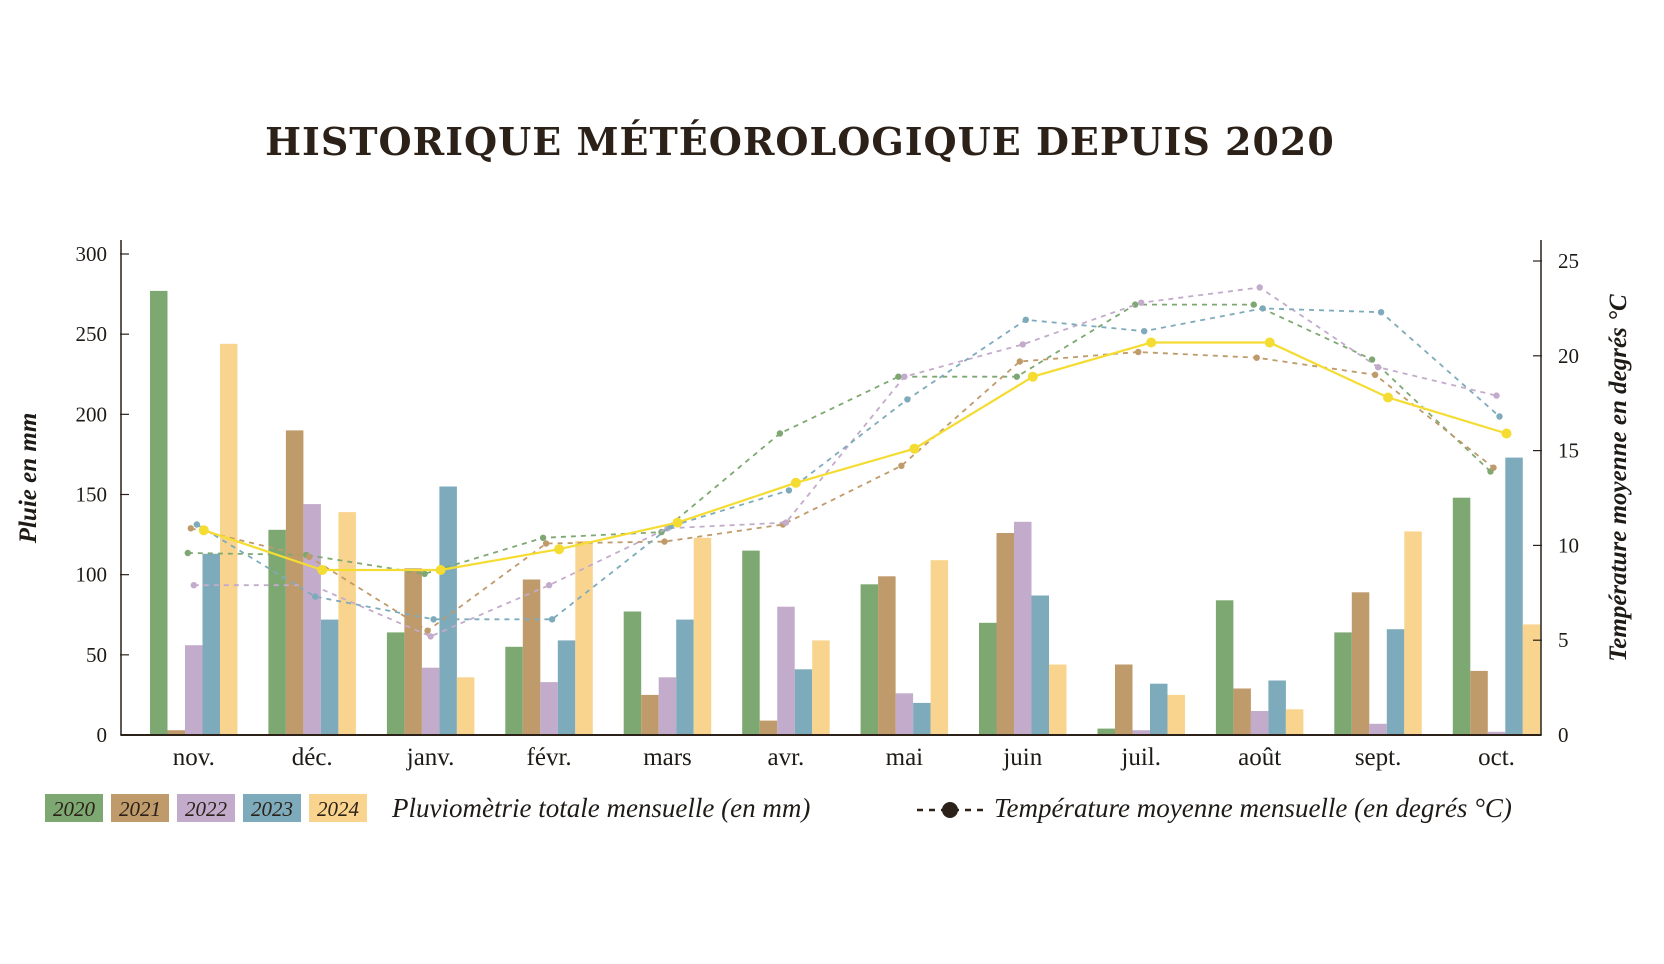 The height and width of the screenshot is (964, 1664). Describe the element at coordinates (898, 376) in the screenshot. I see `temperature-point-2020-mai` at that location.